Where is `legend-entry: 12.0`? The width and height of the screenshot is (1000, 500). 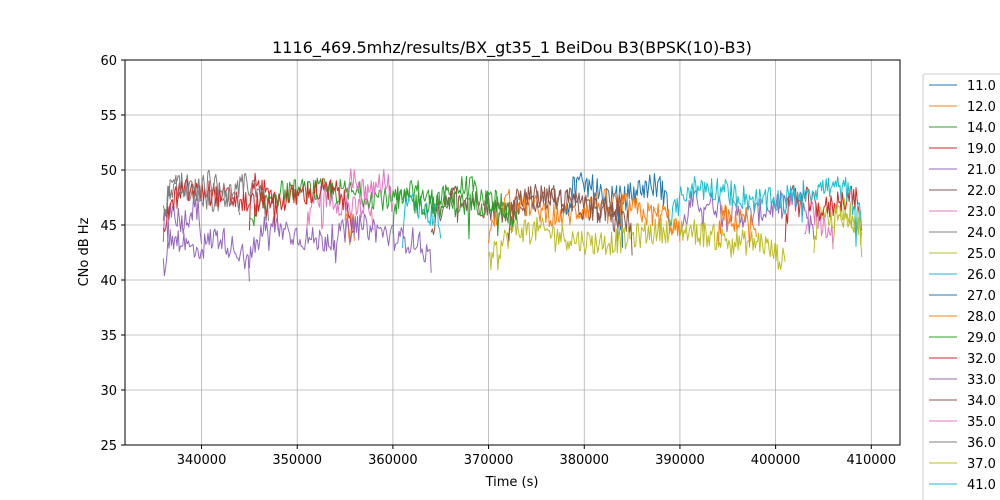
legend-entry: 12.0 is located at coordinates (981, 107).